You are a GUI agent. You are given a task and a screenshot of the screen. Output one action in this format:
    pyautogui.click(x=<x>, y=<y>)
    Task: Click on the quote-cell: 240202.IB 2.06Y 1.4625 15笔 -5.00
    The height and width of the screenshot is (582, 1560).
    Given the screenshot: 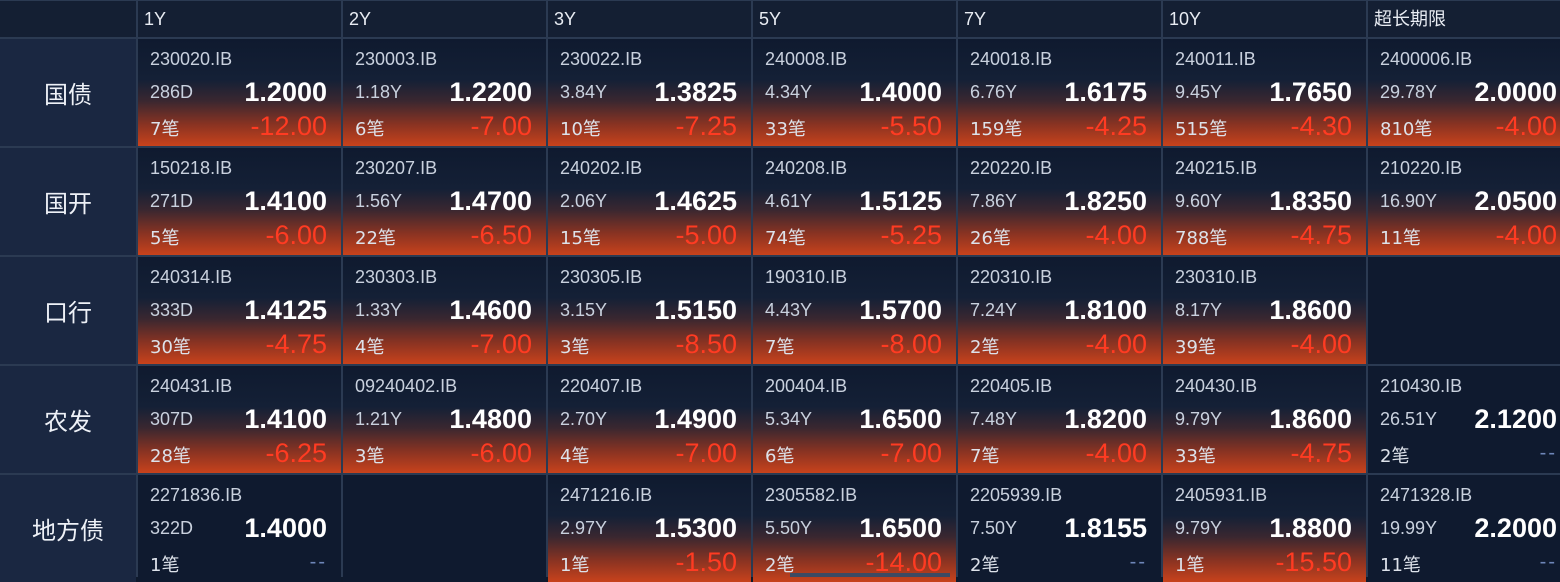 What is the action you would take?
    pyautogui.click(x=649, y=201)
    